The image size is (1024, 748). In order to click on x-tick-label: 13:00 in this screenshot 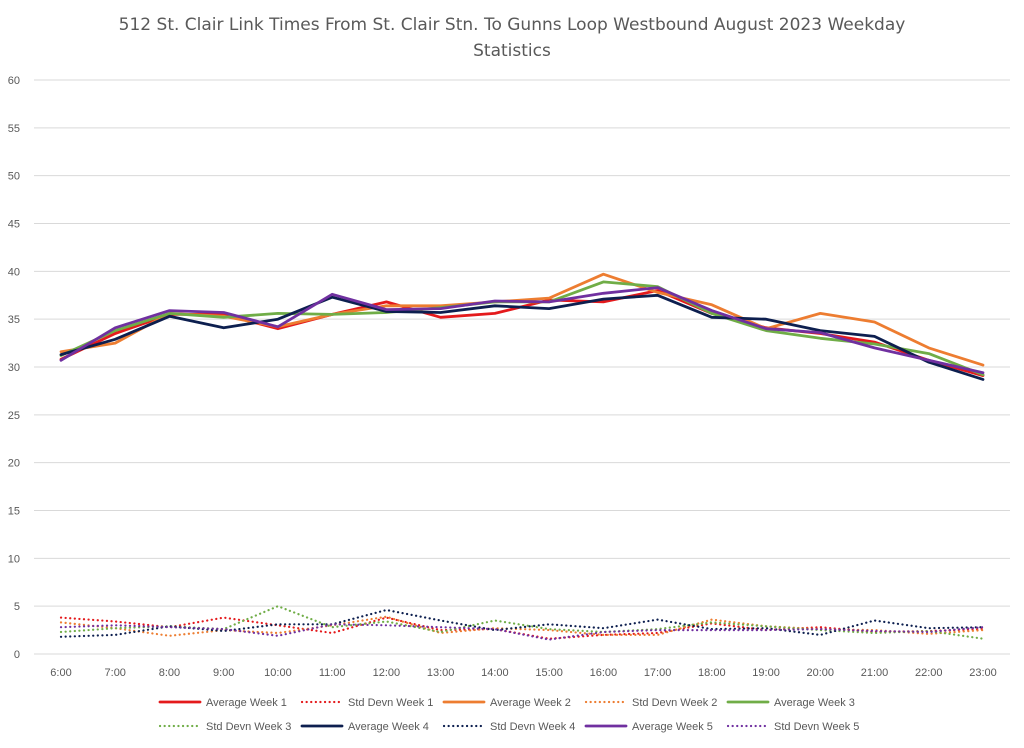, I will do `click(441, 673)`.